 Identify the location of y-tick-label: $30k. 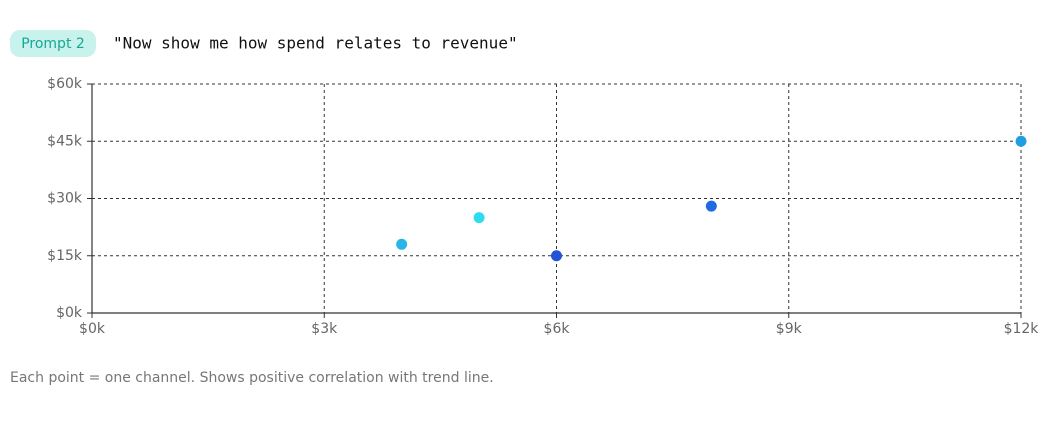
(65, 199).